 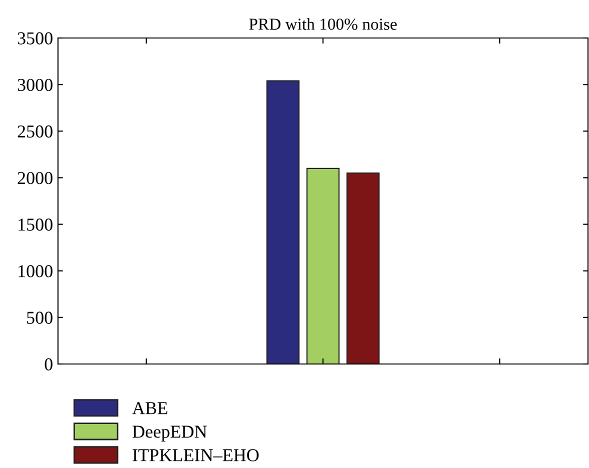 What do you see at coordinates (150, 408) in the screenshot?
I see `legend-label: ABE` at bounding box center [150, 408].